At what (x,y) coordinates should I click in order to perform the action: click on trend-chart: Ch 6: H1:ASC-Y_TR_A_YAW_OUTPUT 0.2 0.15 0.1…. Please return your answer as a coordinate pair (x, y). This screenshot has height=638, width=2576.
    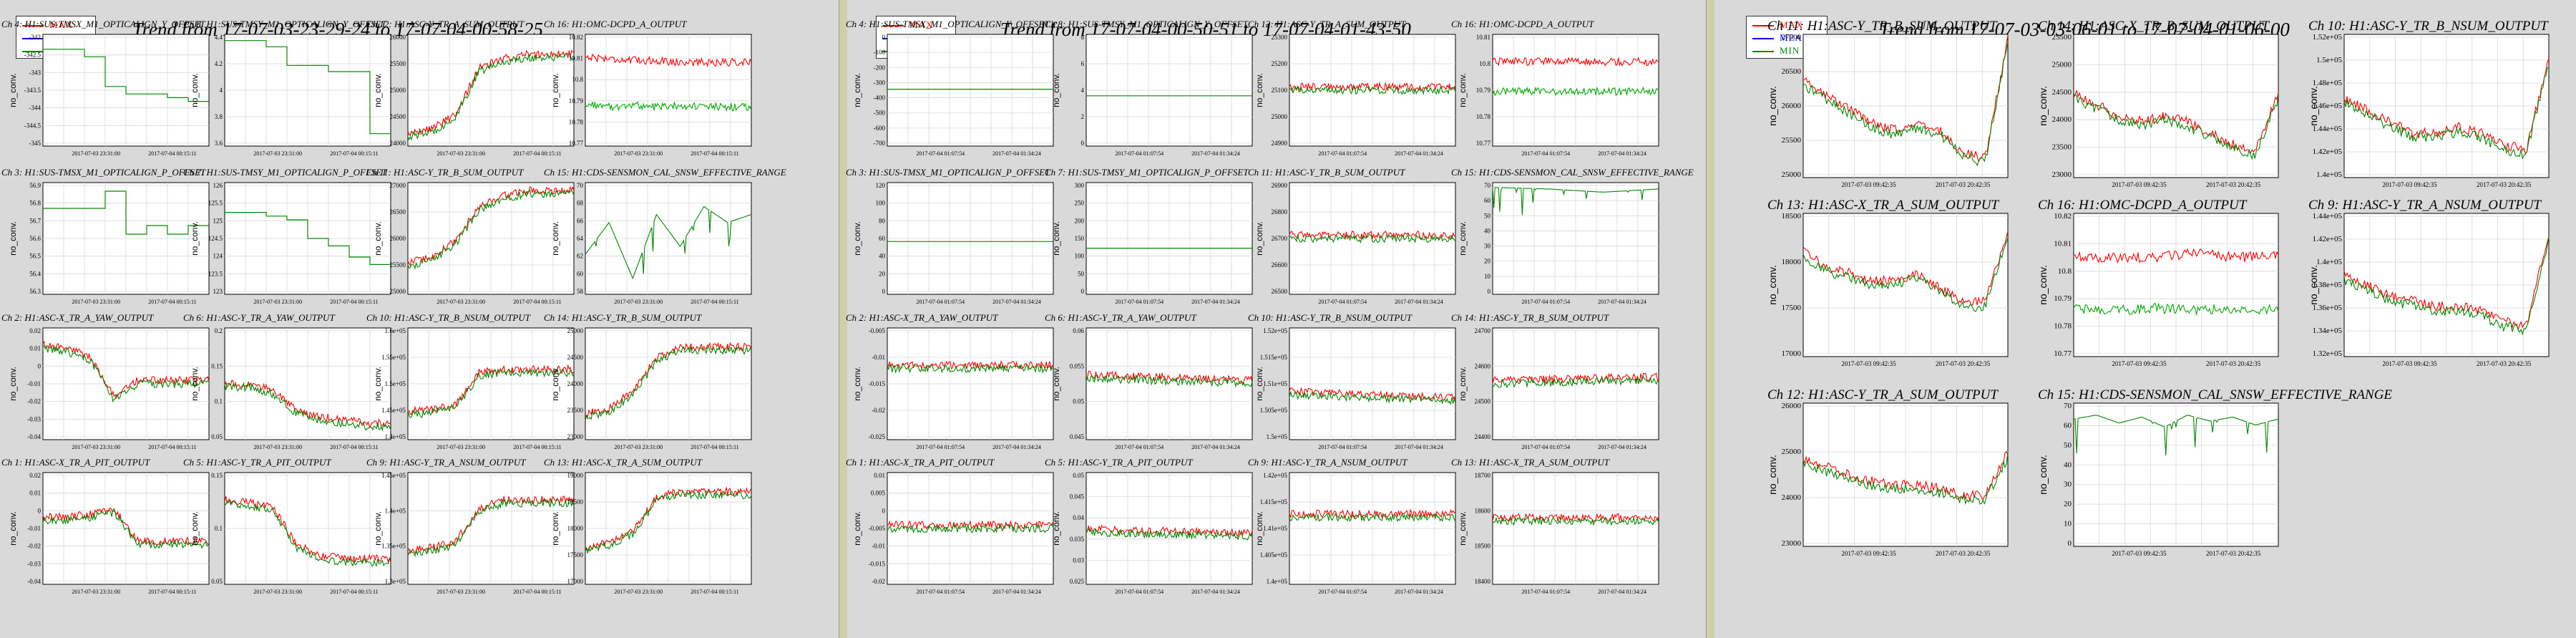
    Looking at the image, I should click on (290, 389).